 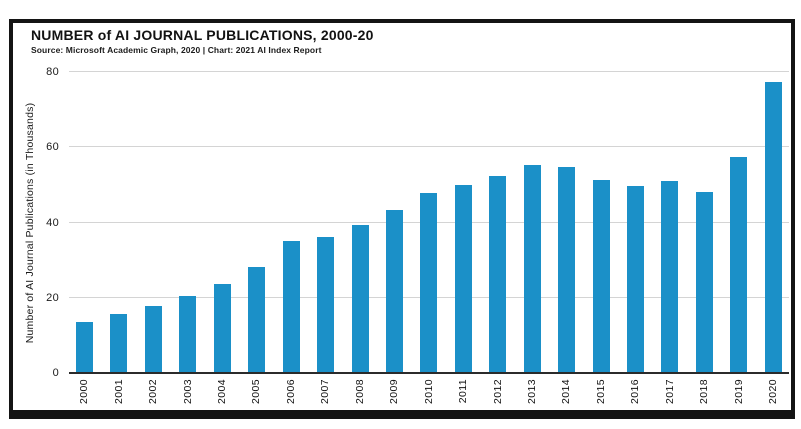 What do you see at coordinates (463, 391) in the screenshot?
I see `x-label-2011: 2011` at bounding box center [463, 391].